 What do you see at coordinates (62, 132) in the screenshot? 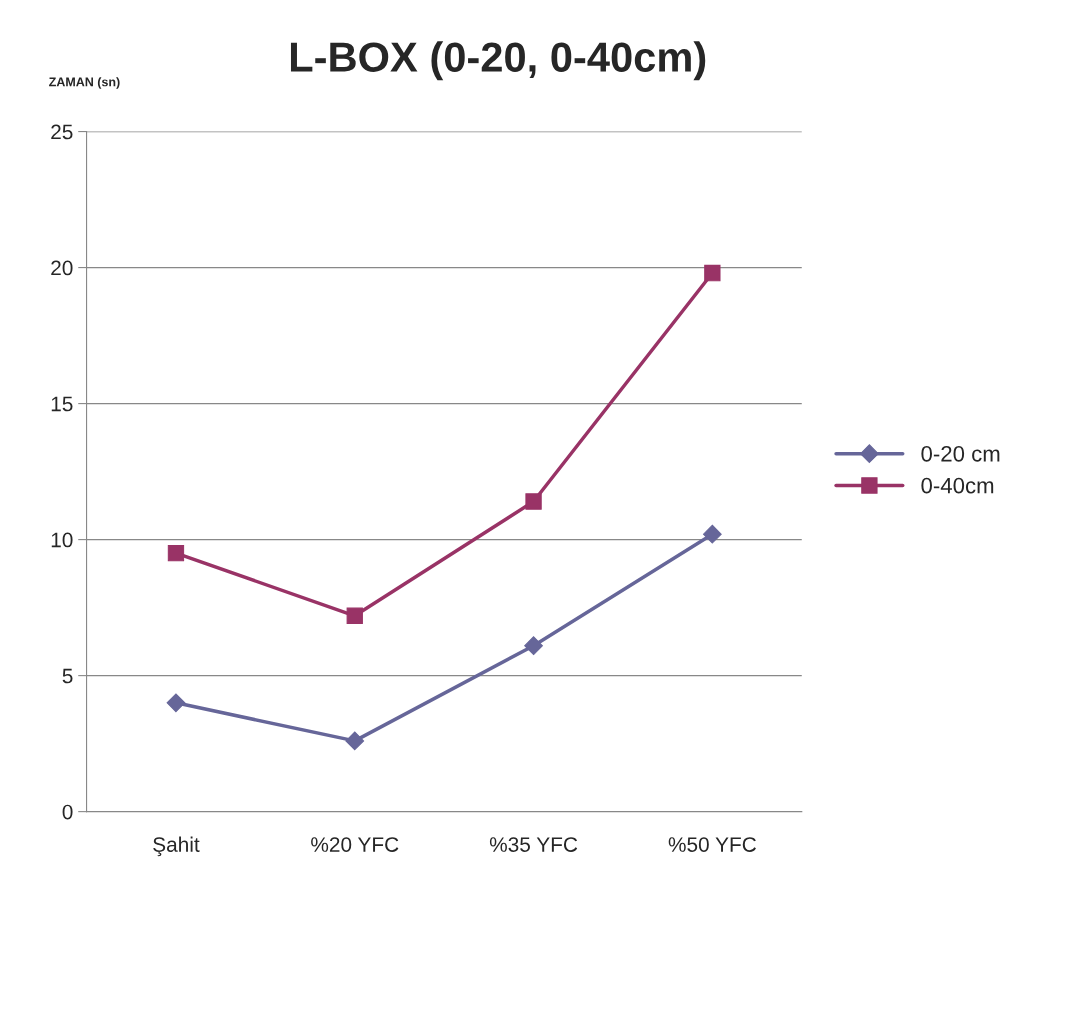
I see `y-tick-label: 25` at bounding box center [62, 132].